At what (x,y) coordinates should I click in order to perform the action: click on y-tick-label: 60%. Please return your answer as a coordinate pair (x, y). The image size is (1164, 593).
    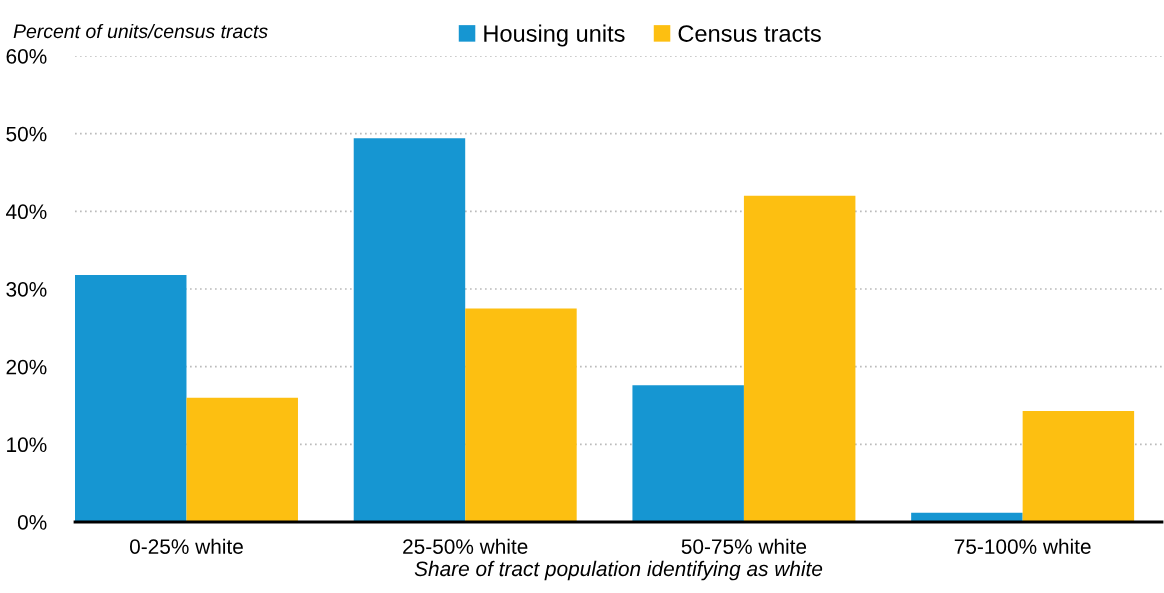
    Looking at the image, I should click on (26, 56).